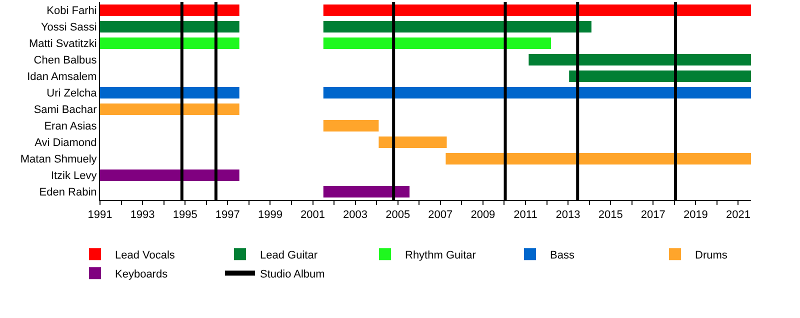 The image size is (800, 318). What do you see at coordinates (141, 274) in the screenshot?
I see `legend-label: Keyboards` at bounding box center [141, 274].